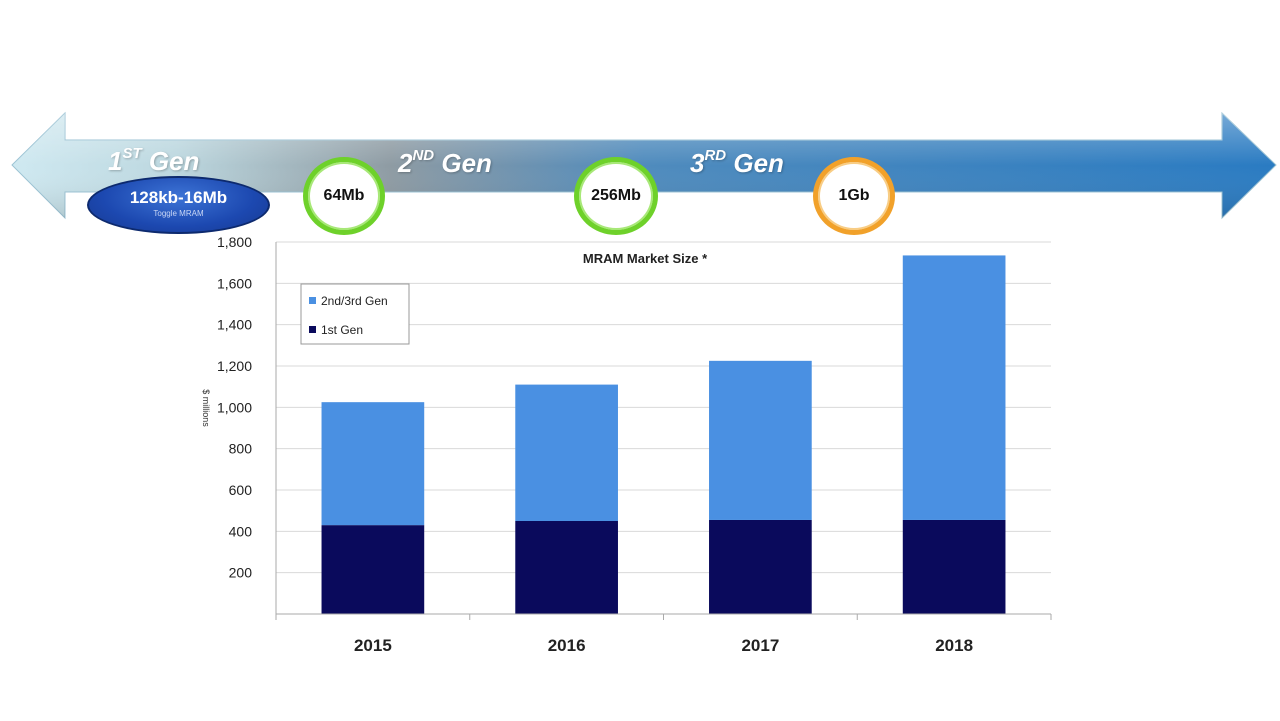  I want to click on legend-box, so click(355, 314).